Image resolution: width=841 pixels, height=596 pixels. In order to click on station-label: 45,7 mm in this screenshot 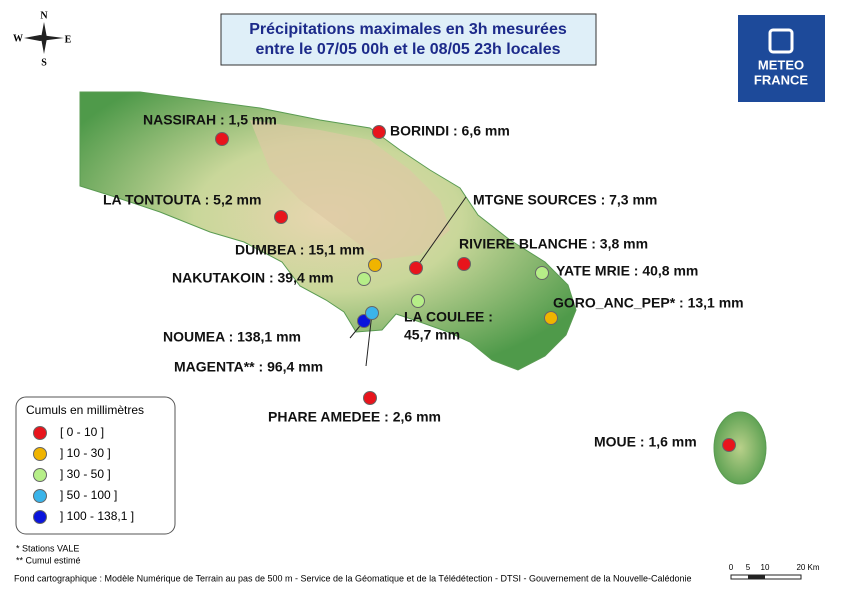, I will do `click(432, 335)`.